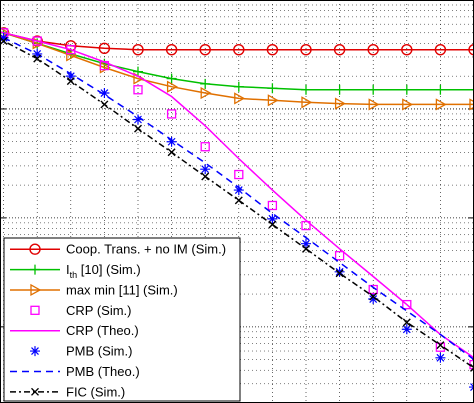 This screenshot has width=474, height=403. I want to click on legend-label: Coop. Trans. + no IM (Sim.), so click(146, 249).